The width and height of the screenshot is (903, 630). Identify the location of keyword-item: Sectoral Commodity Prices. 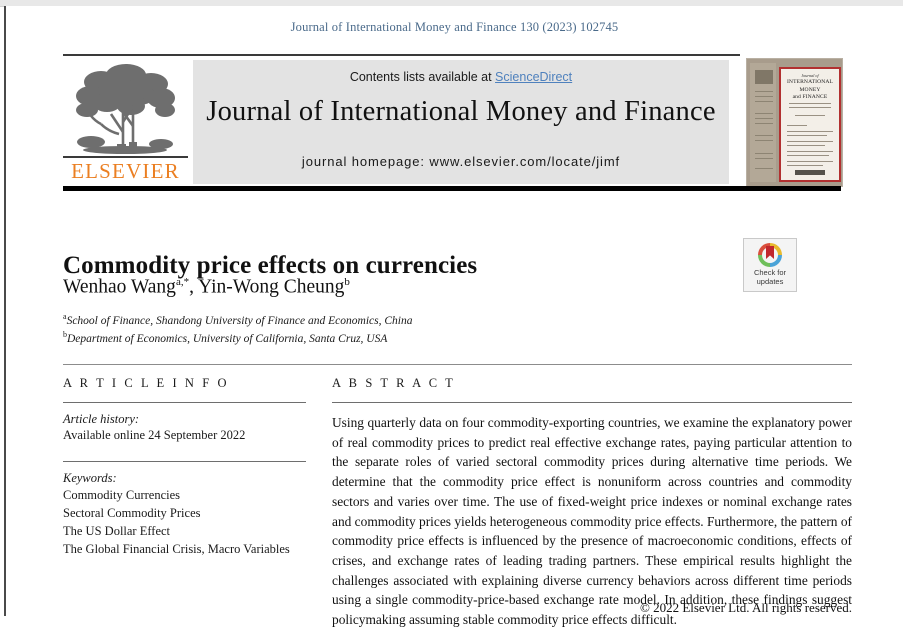
(132, 512).